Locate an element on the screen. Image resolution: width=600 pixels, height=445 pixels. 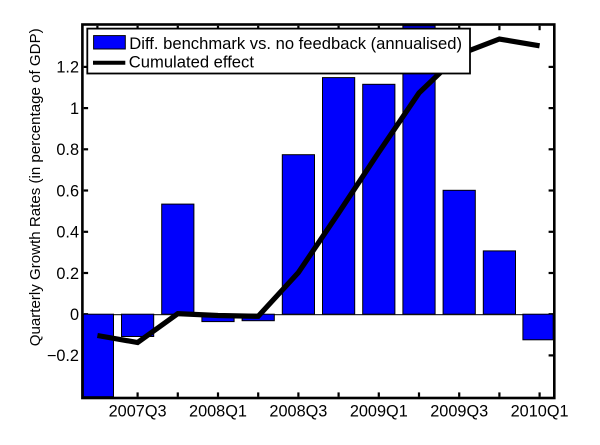
svg-text: 2009Q1 is located at coordinates (379, 412).